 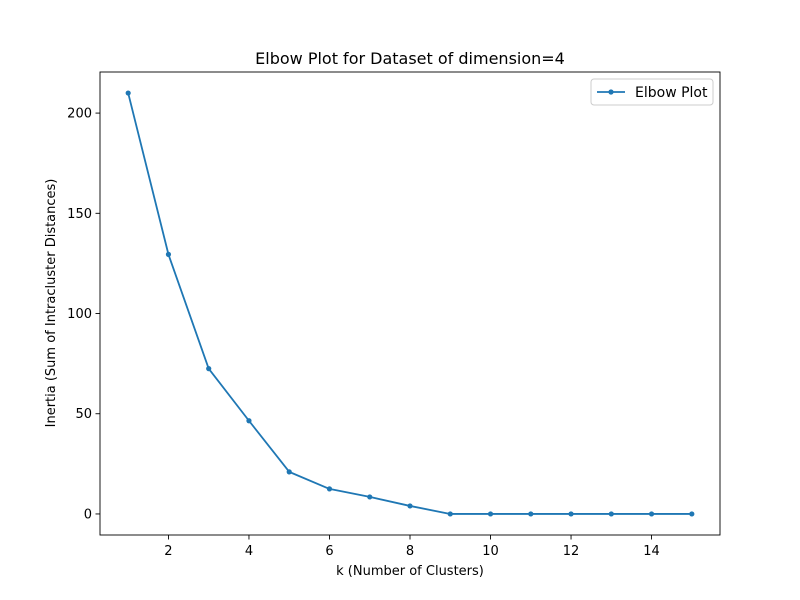 What do you see at coordinates (79, 114) in the screenshot?
I see `y-tick-label-200: 200` at bounding box center [79, 114].